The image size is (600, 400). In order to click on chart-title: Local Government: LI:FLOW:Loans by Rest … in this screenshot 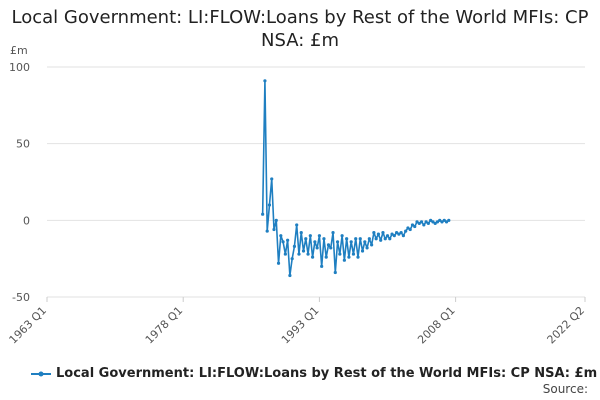, I will do `click(300, 29)`.